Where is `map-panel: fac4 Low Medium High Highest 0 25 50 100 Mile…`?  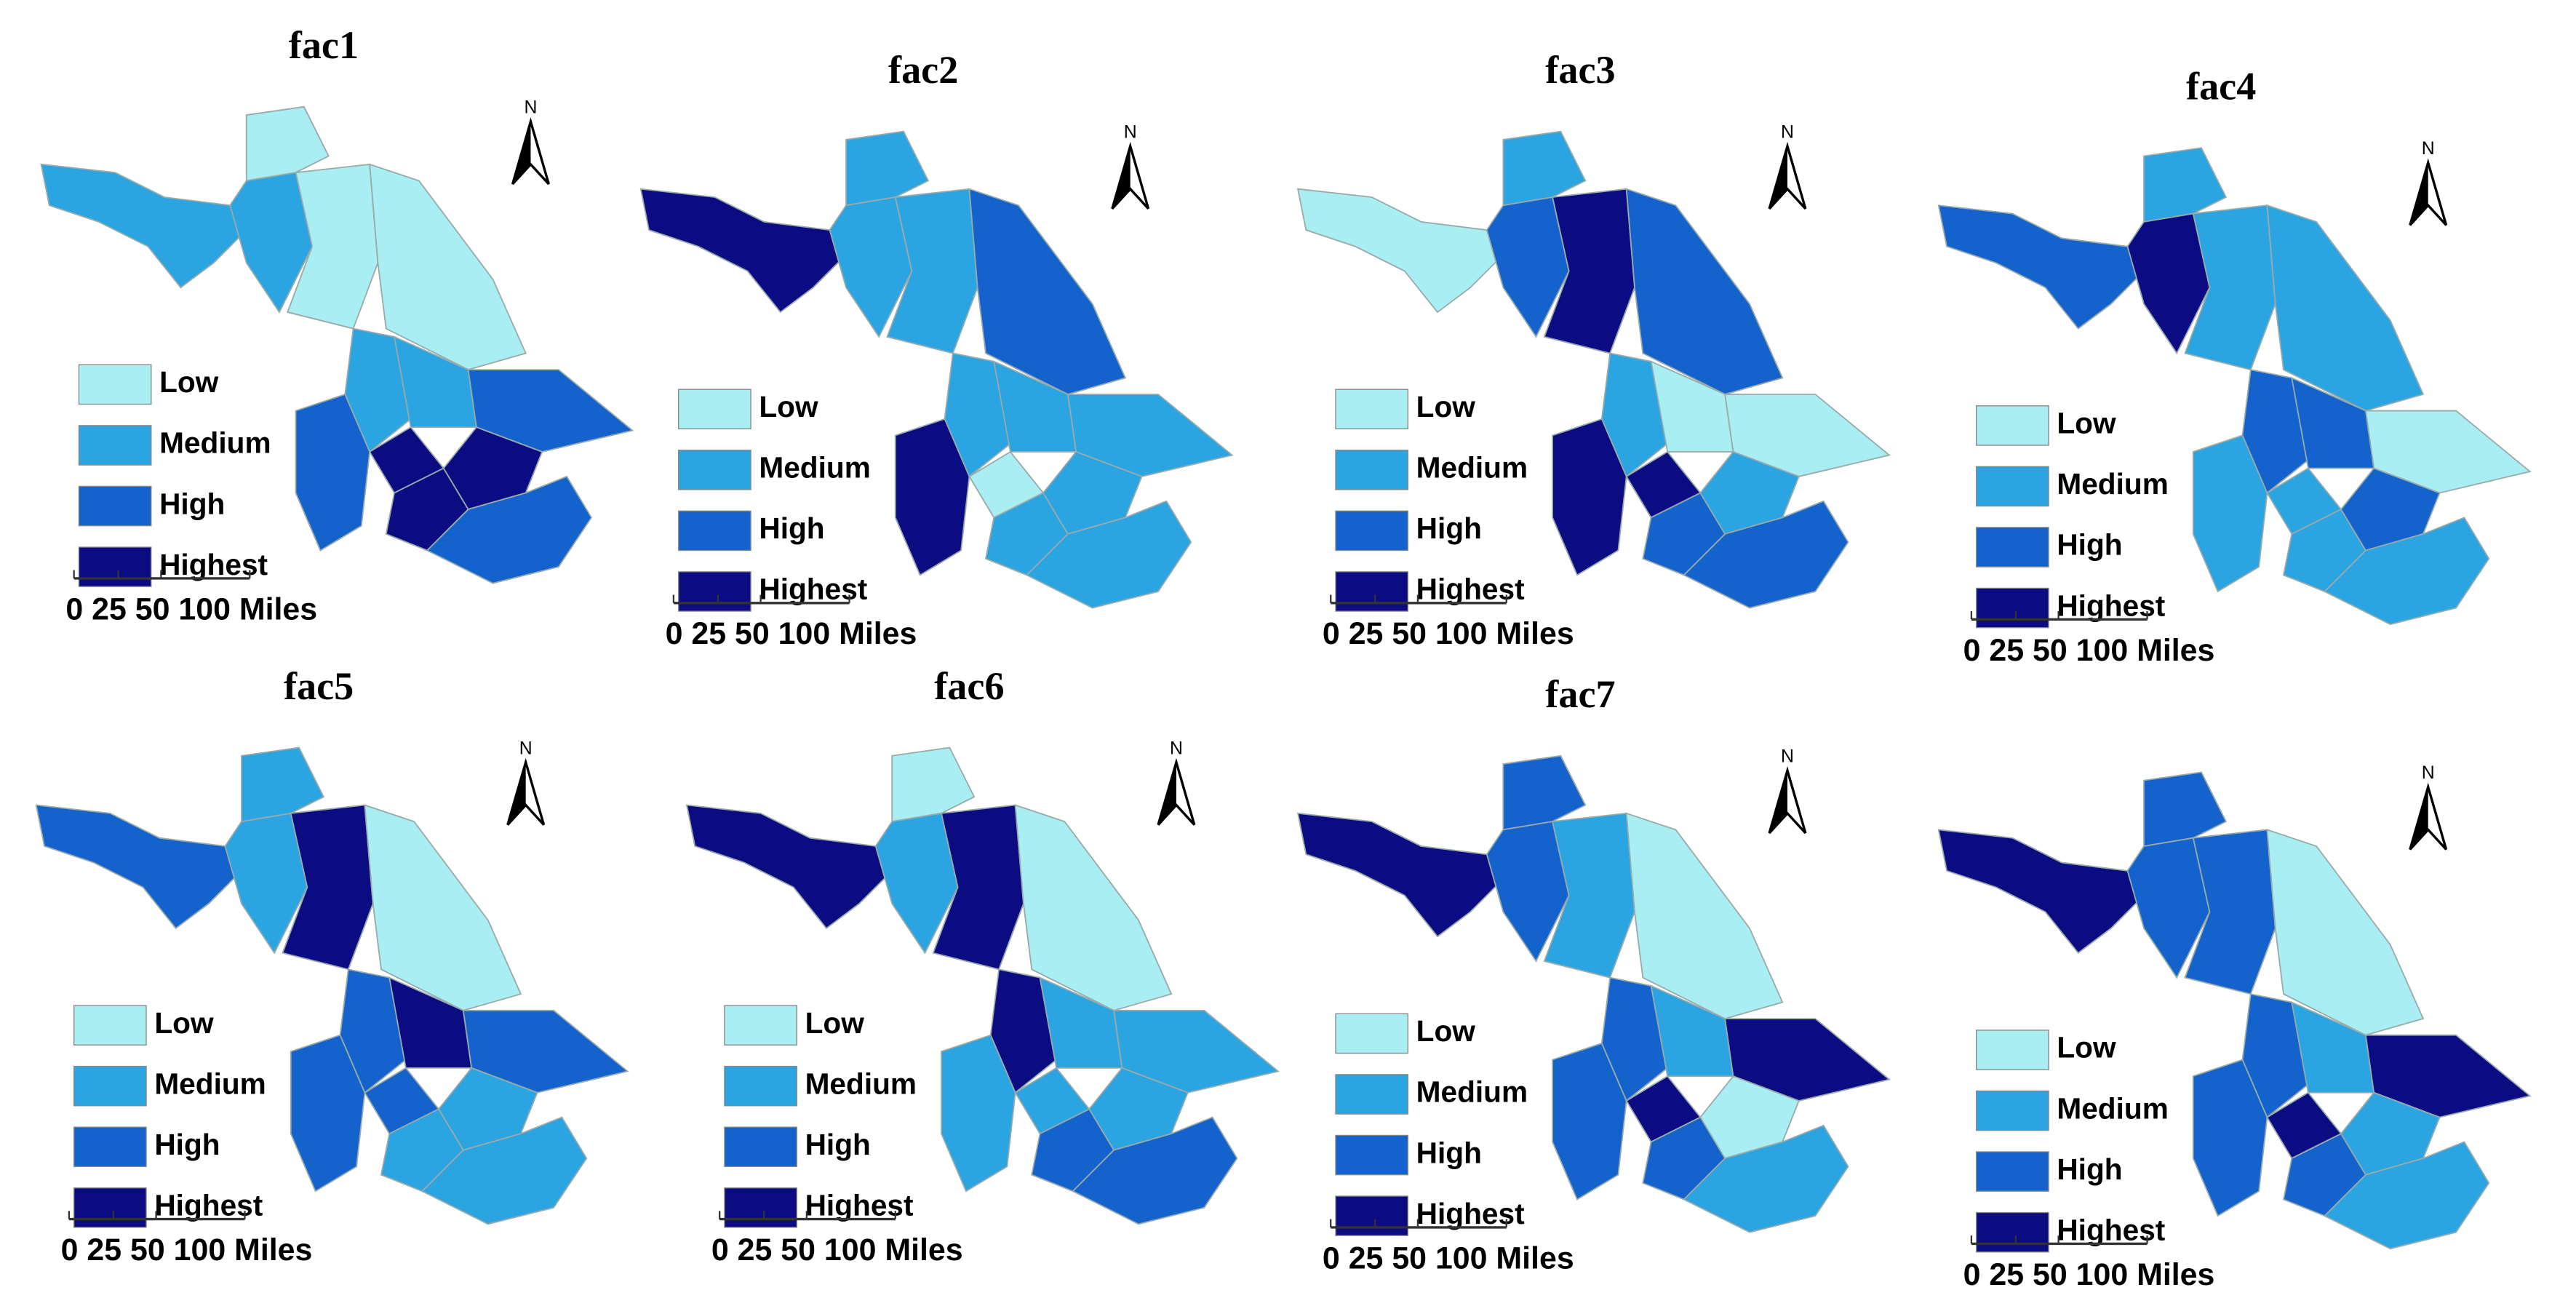 map-panel: fac4 Low Medium High Highest 0 25 50 100 Mile… is located at coordinates (2234, 366).